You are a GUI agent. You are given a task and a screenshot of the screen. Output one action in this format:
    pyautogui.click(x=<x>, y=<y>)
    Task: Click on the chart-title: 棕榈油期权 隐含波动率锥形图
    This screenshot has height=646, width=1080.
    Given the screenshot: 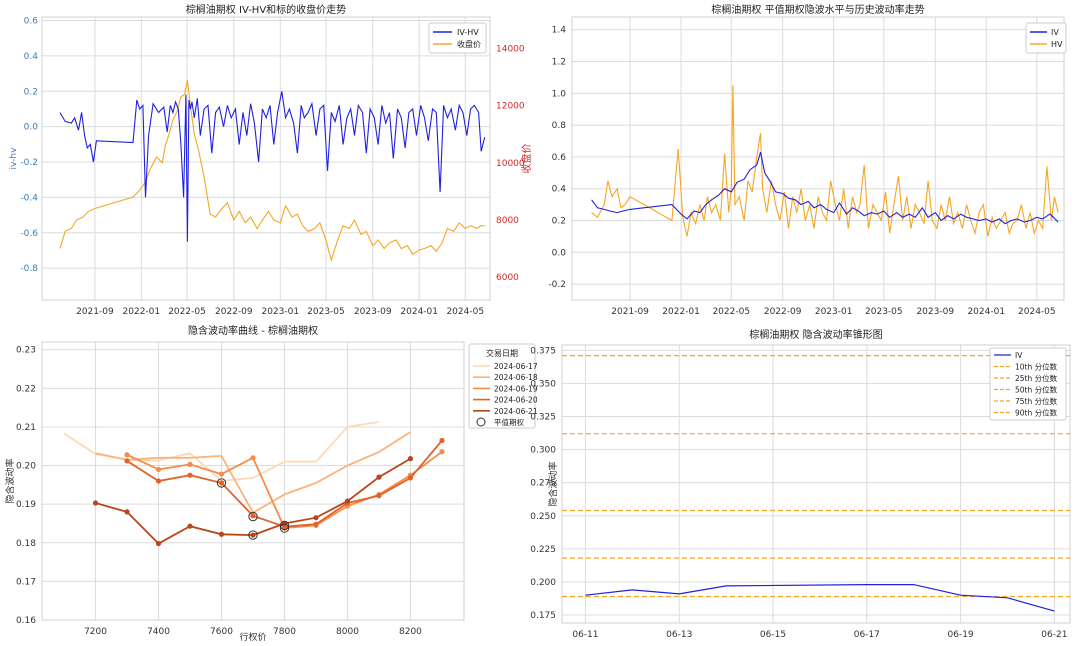 What is the action you would take?
    pyautogui.click(x=815, y=334)
    